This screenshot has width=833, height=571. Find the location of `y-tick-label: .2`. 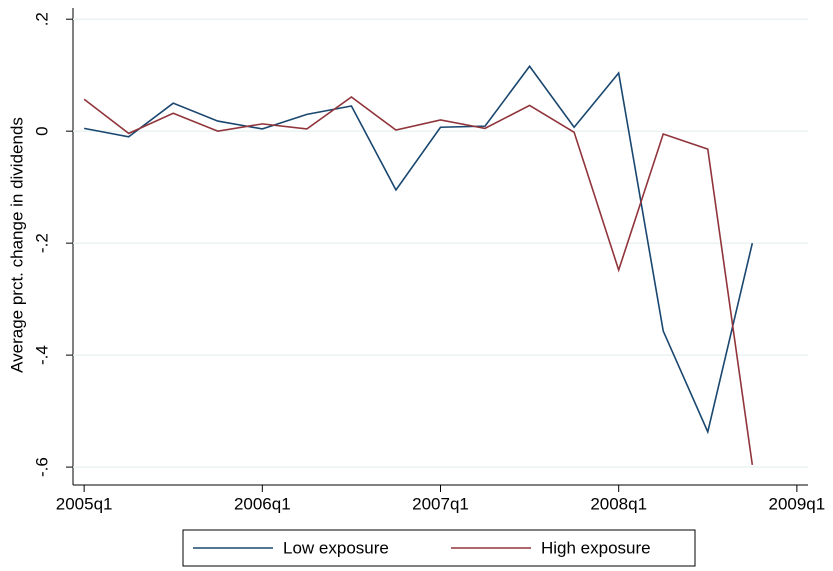

y-tick-label: .2 is located at coordinates (41, 19).